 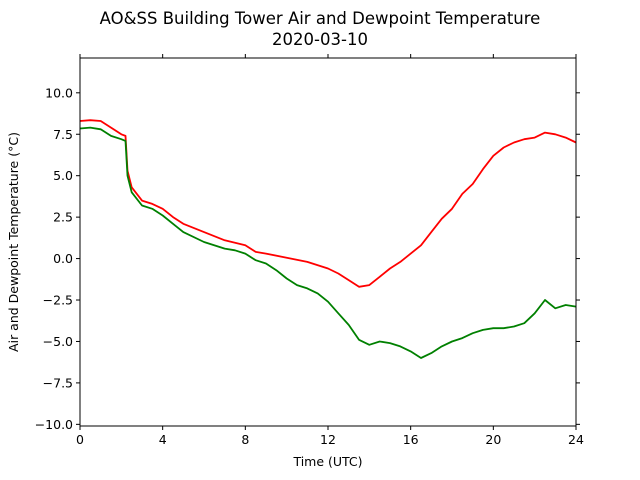 What do you see at coordinates (63, 258) in the screenshot?
I see `y-tick-label: 0.0` at bounding box center [63, 258].